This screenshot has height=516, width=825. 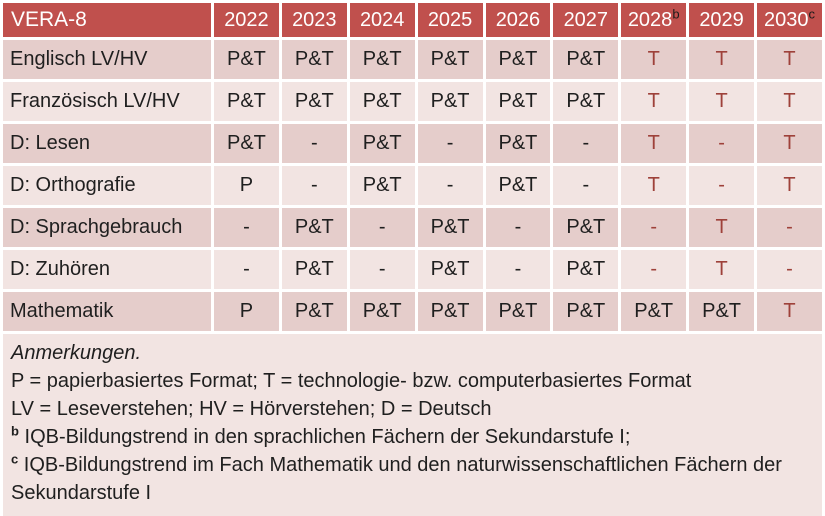 I want to click on subject-row: D: Sprachgebrauch - P&T - P&T - P&T - T -, so click(x=412, y=227).